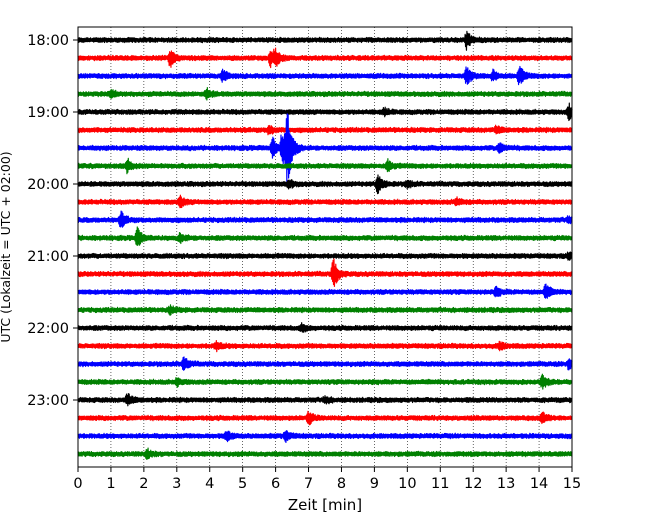 This screenshot has height=520, width=650. Describe the element at coordinates (48, 401) in the screenshot. I see `y-tick-label: 23:00` at that location.